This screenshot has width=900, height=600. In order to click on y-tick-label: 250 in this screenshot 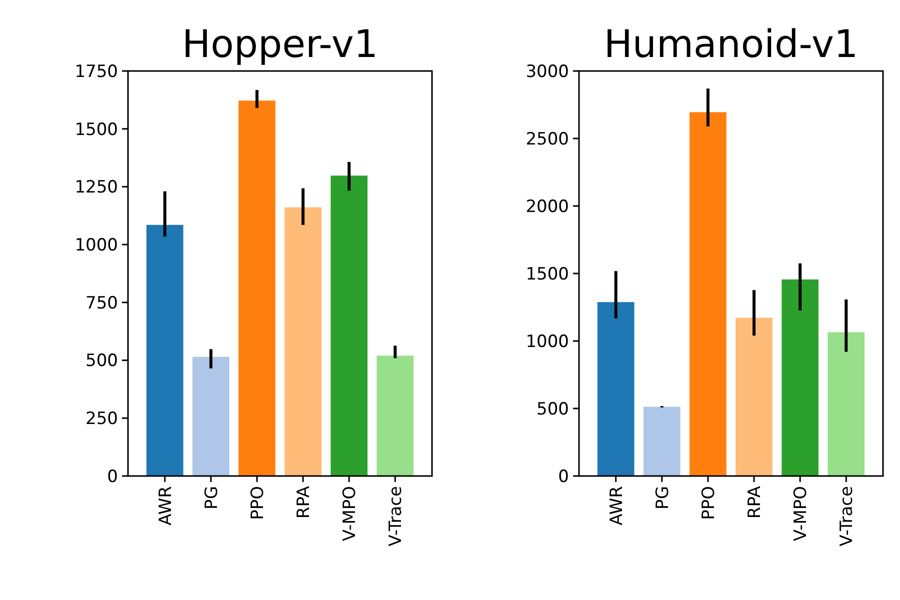, I will do `click(102, 419)`.